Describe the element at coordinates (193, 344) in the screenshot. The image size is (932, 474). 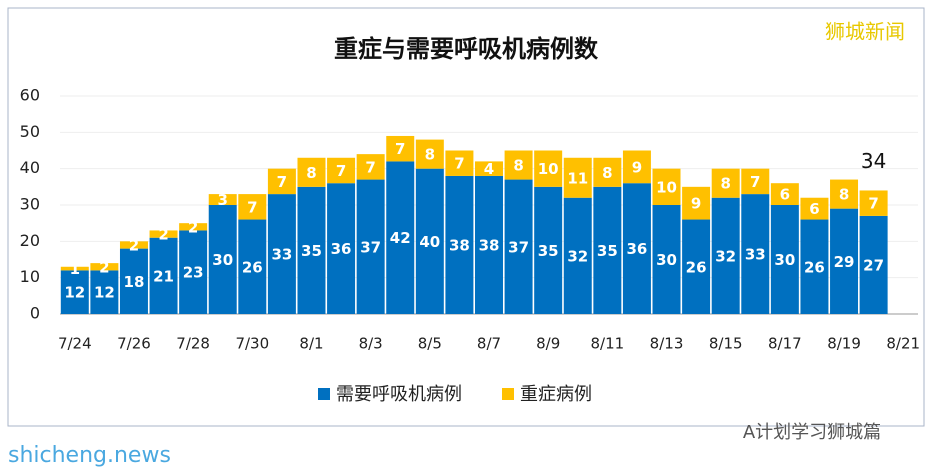
I see `x-tick-label: 7/28` at that location.